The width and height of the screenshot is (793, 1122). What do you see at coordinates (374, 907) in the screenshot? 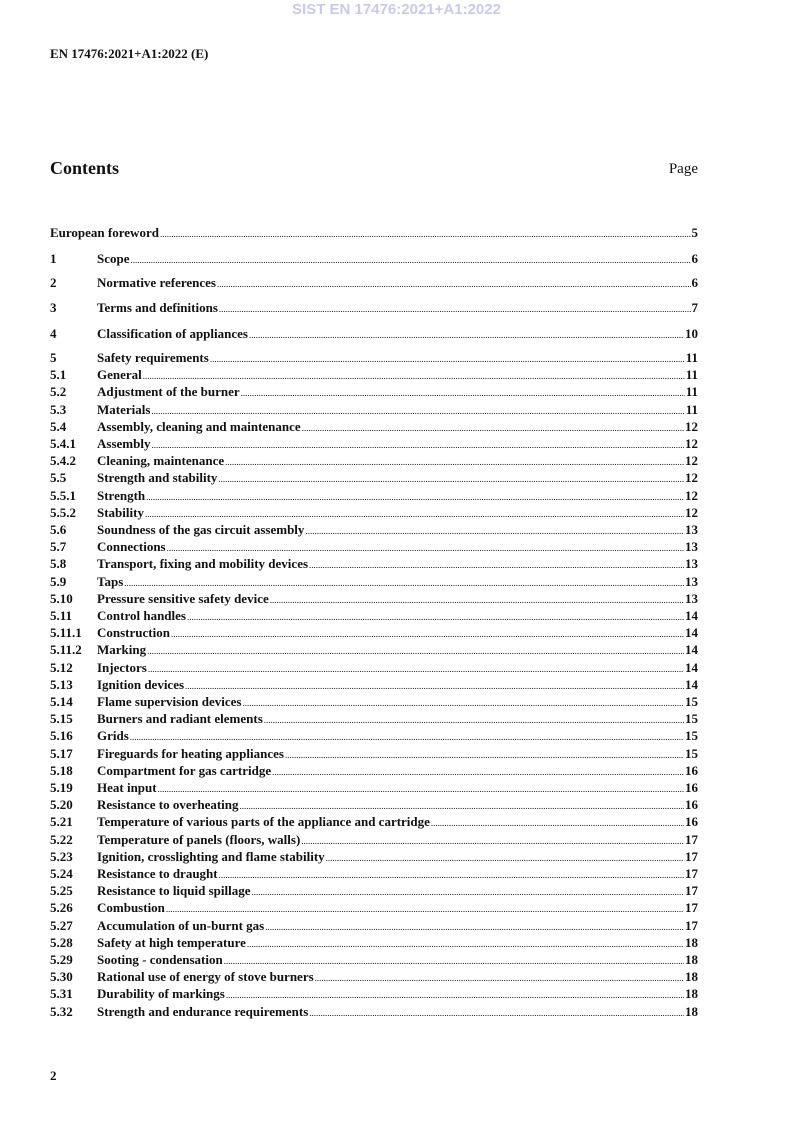
I see `toc-entry: 5.26 Combustion 17` at bounding box center [374, 907].